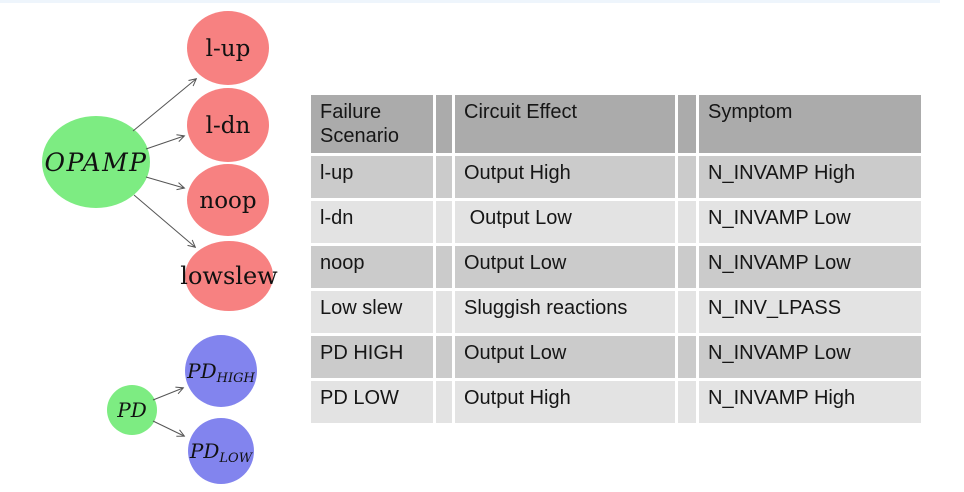 Image resolution: width=964 pixels, height=492 pixels. Describe the element at coordinates (372, 124) in the screenshot. I see `header-cell-failure-scenario: Failure Scenario` at that location.